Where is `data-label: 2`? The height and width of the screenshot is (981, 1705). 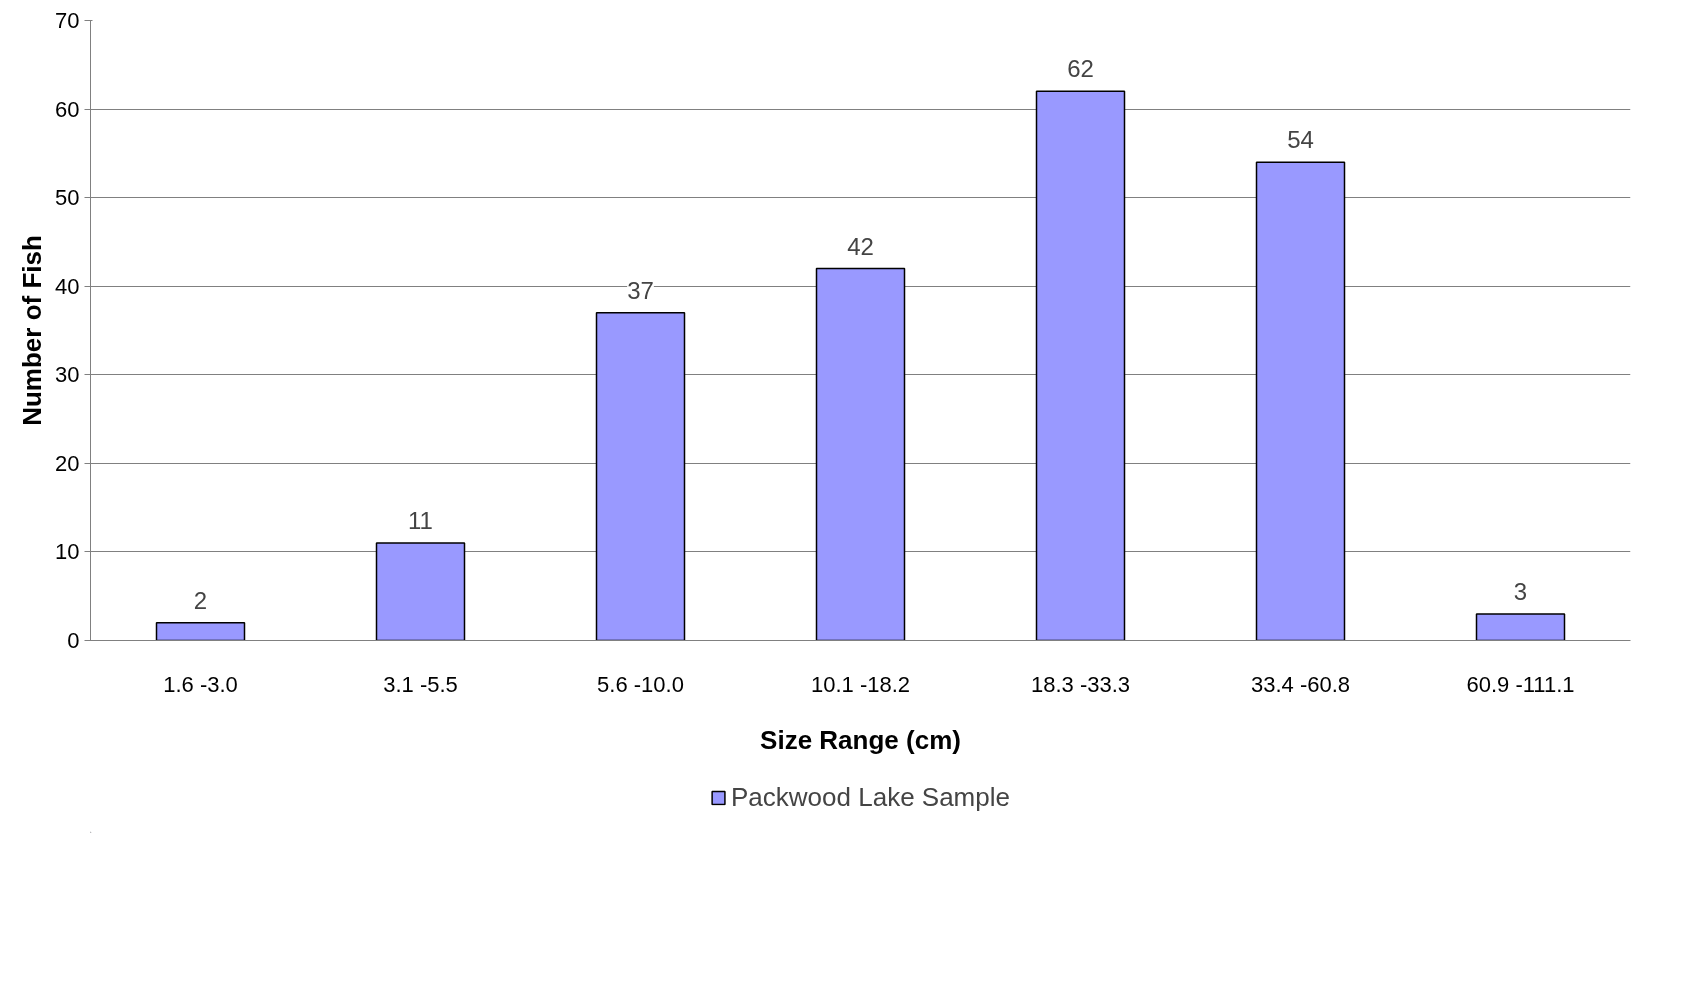
data-label: 2 is located at coordinates (200, 600).